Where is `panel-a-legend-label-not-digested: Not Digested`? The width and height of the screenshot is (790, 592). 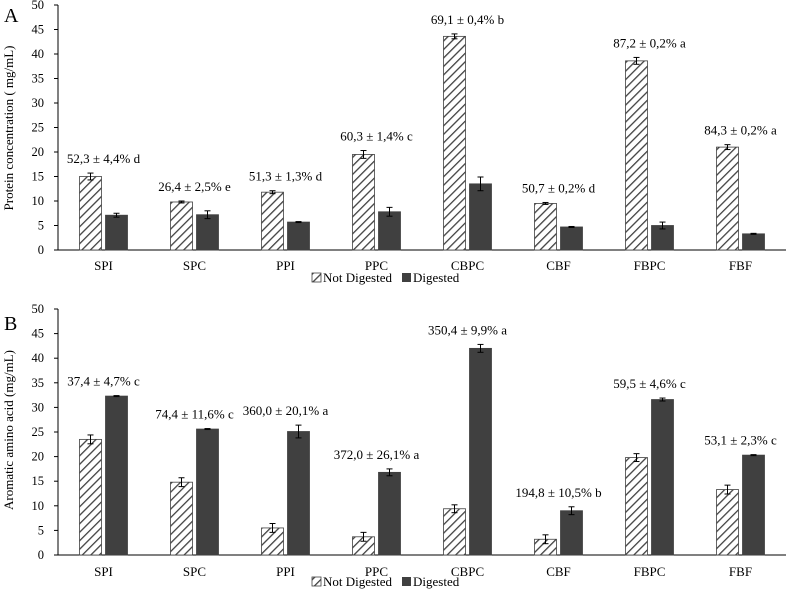
panel-a-legend-label-not-digested: Not Digested is located at coordinates (357, 277).